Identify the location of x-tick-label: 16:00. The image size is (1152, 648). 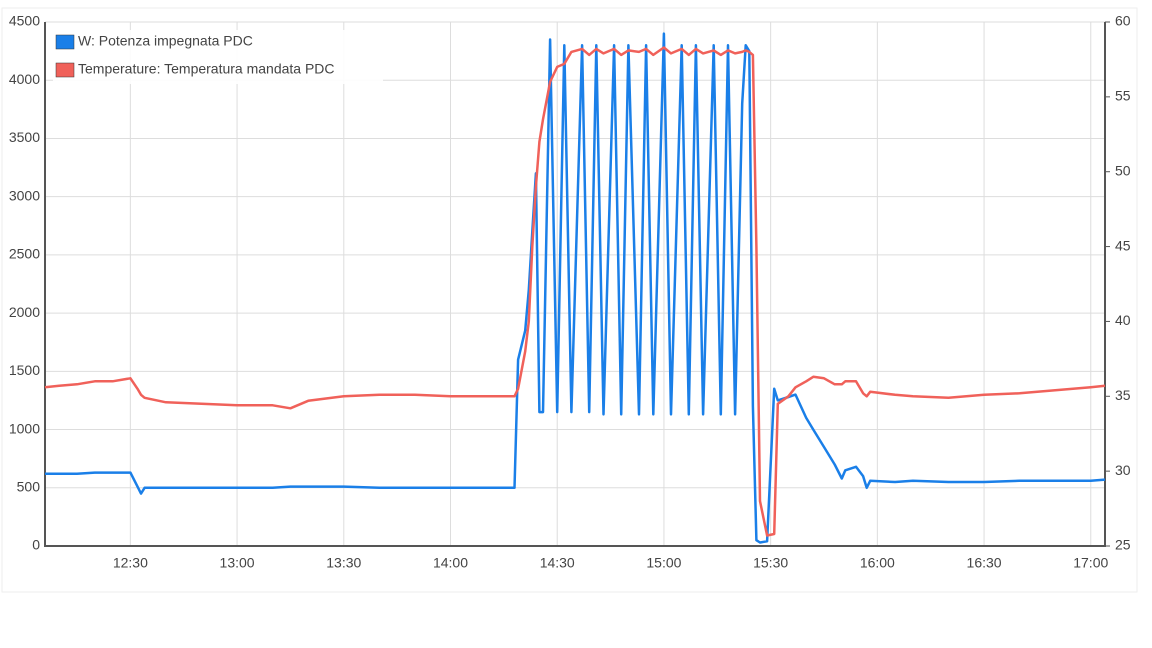
(877, 563).